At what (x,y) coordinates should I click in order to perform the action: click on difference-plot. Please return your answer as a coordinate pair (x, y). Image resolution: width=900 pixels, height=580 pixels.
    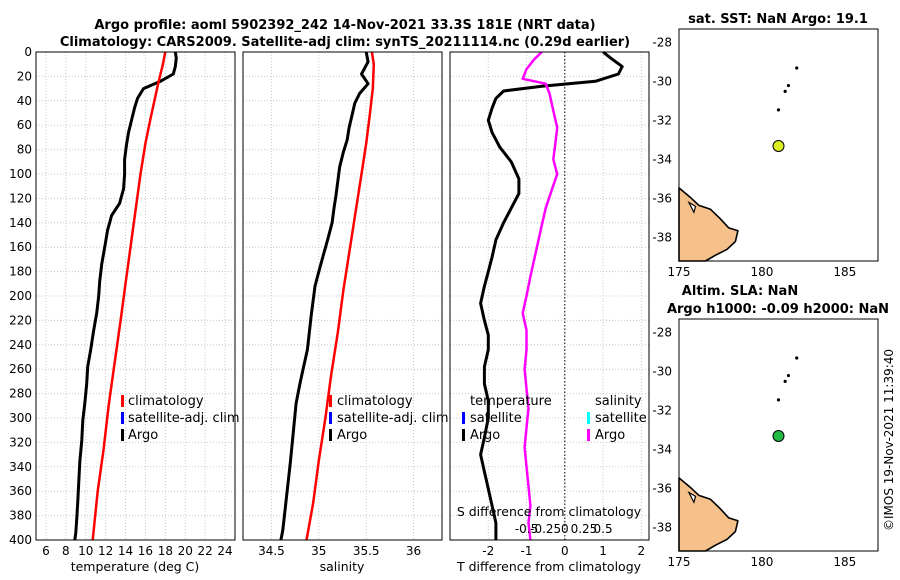
    Looking at the image, I should click on (551, 295).